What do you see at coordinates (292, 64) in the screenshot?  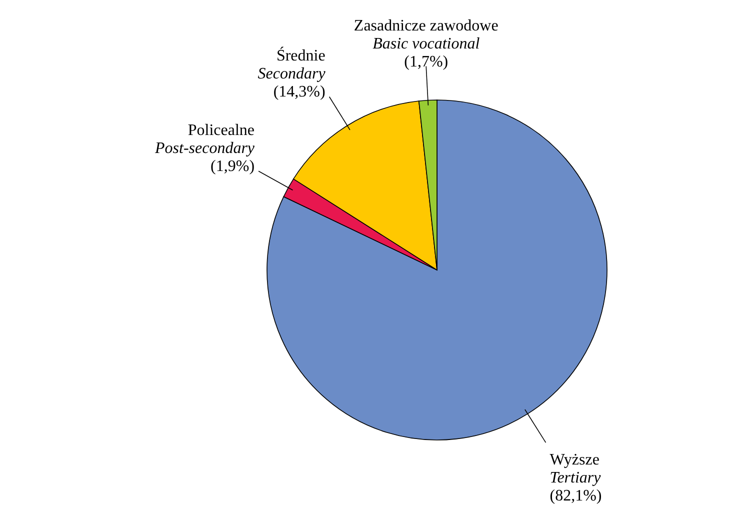 I see `slice-label: Średnie Secondary` at bounding box center [292, 64].